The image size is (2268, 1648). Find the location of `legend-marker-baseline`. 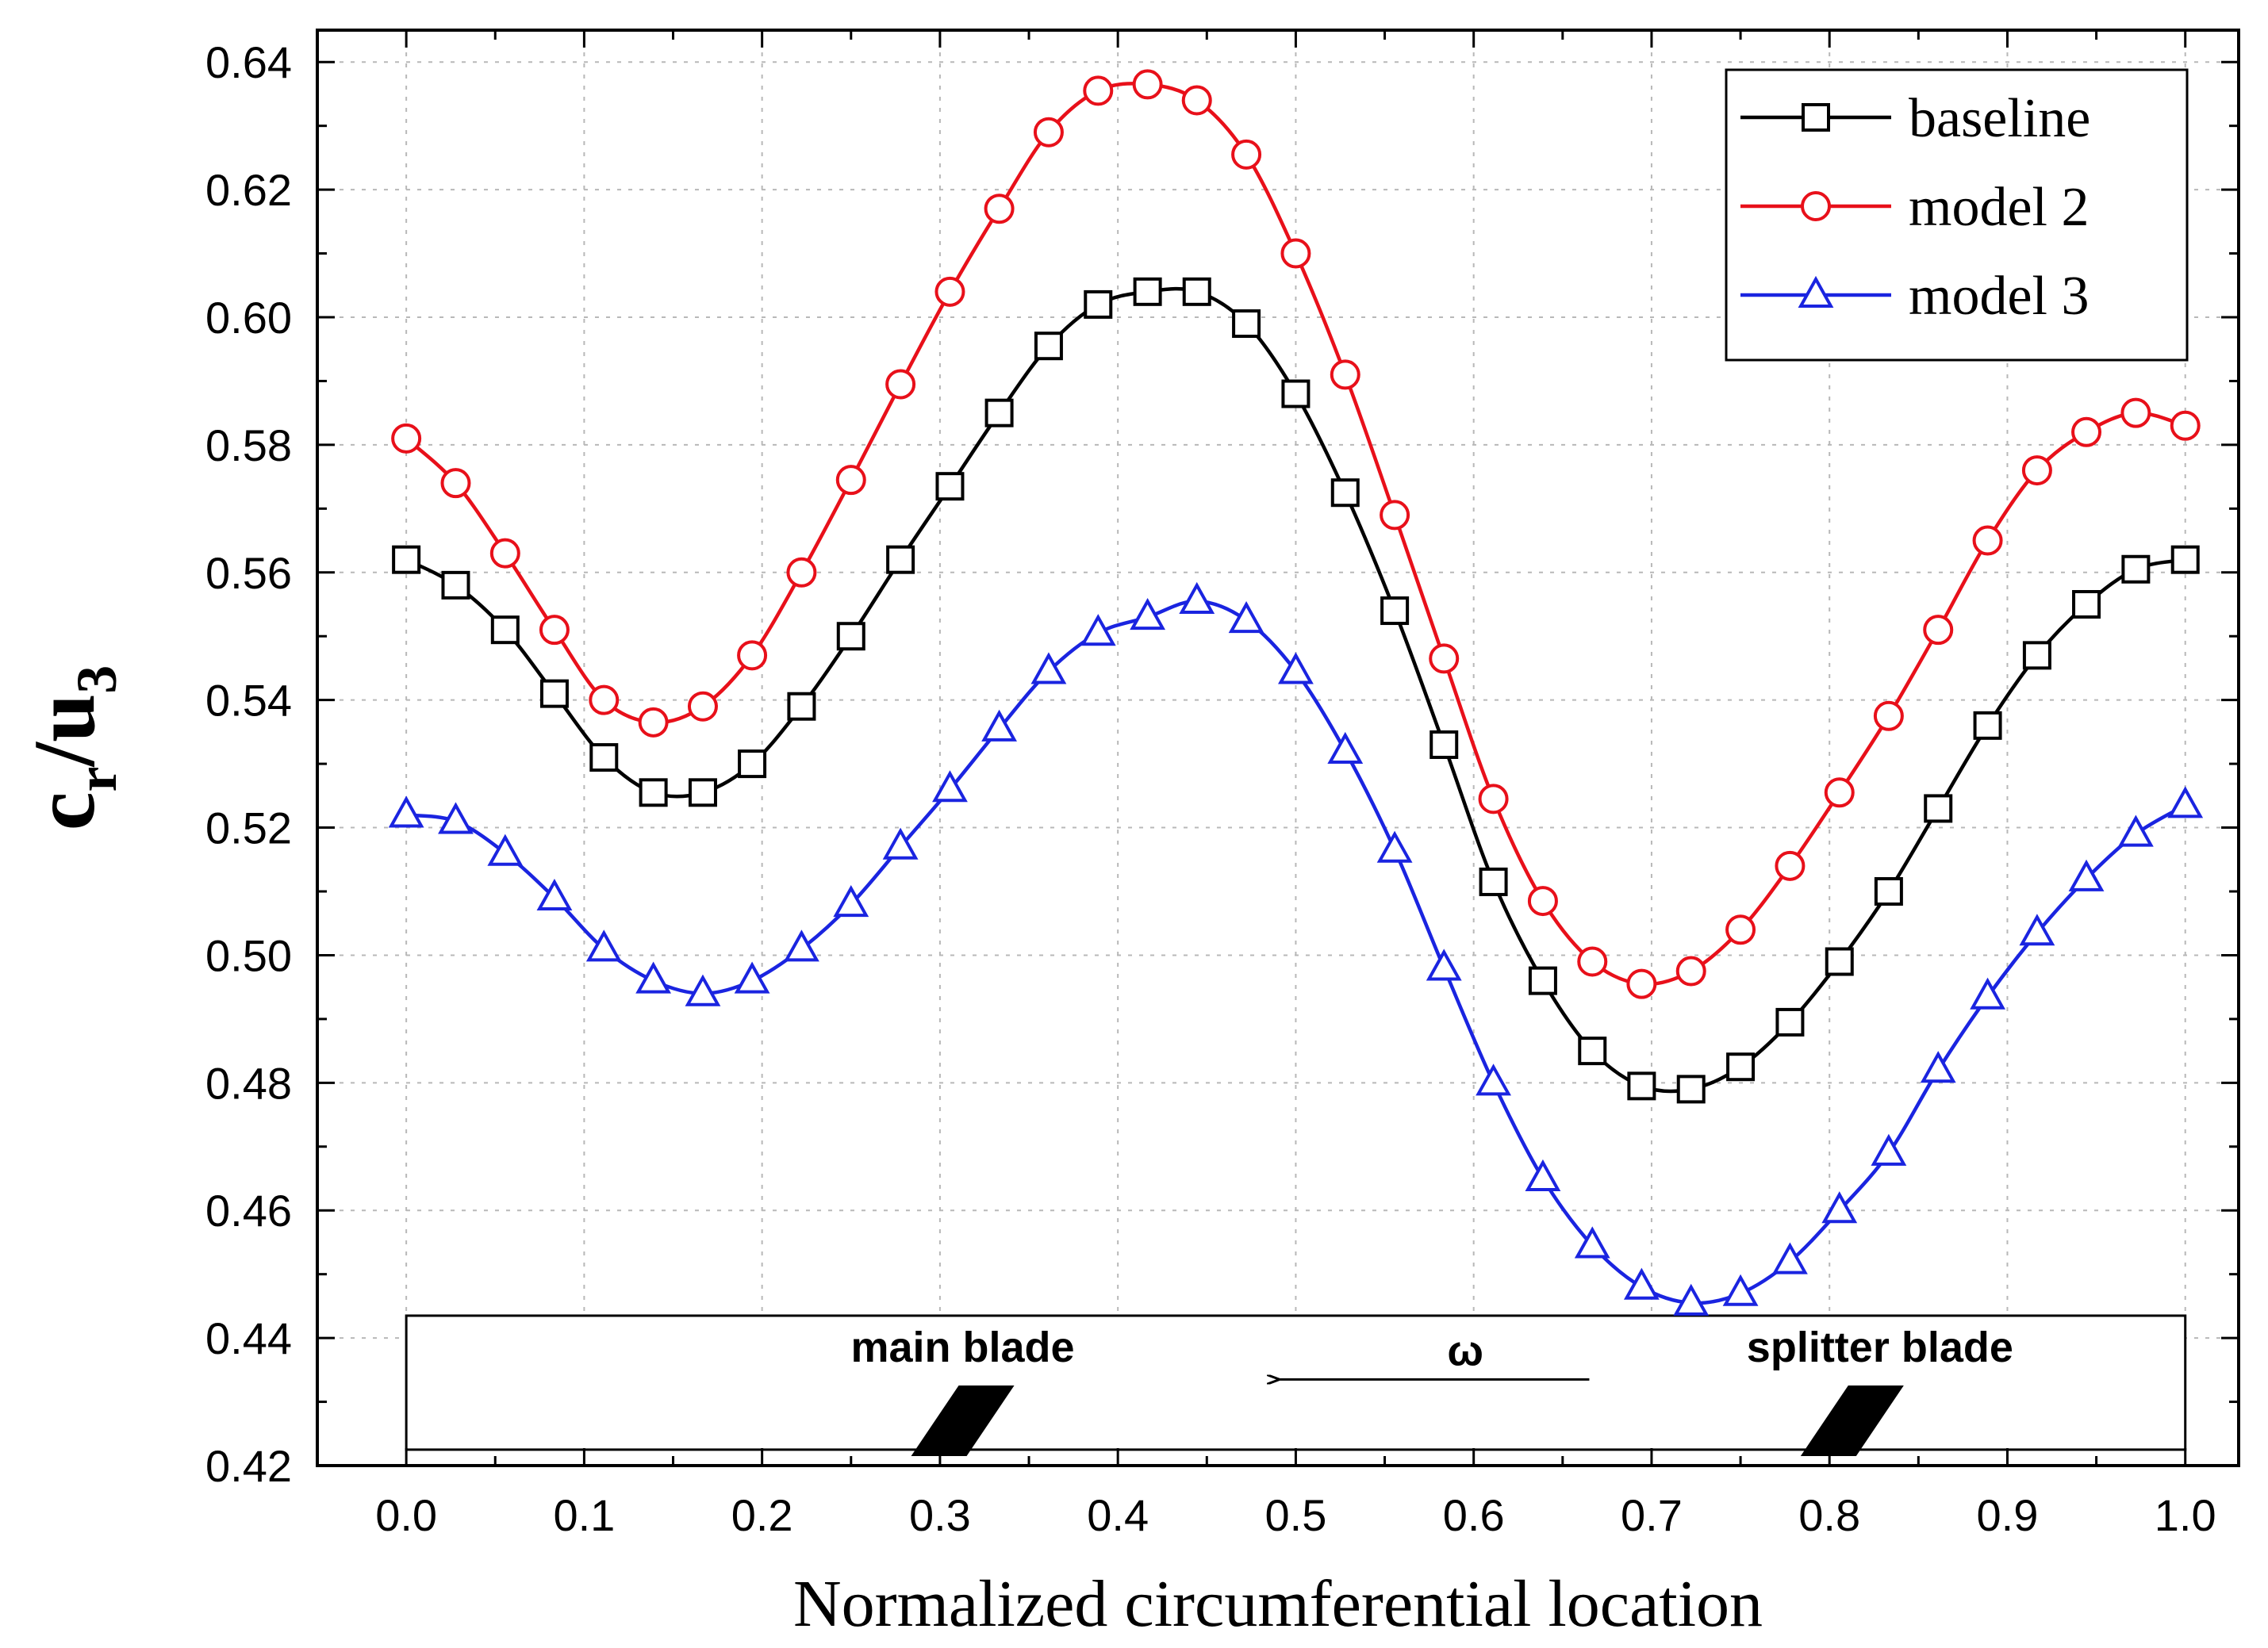

legend-marker-baseline is located at coordinates (1816, 117).